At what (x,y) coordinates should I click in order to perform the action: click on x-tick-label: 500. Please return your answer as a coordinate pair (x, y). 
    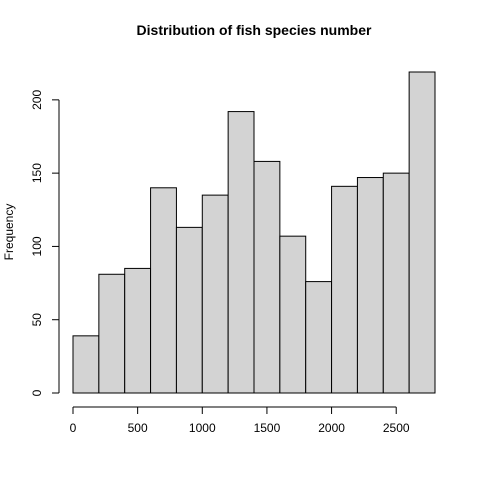
    Looking at the image, I should click on (138, 428).